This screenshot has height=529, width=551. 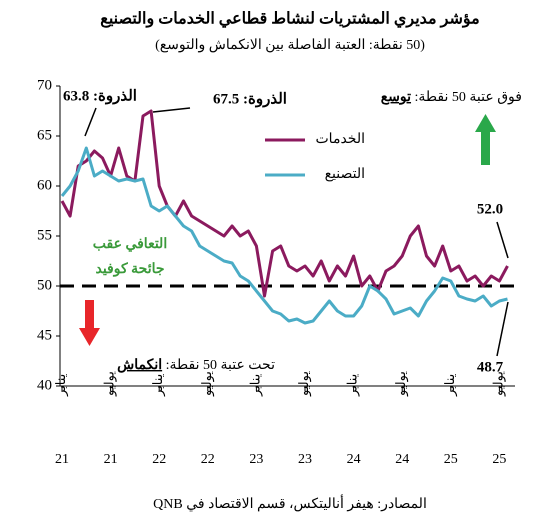 I want to click on up-arrow, so click(x=485, y=139).